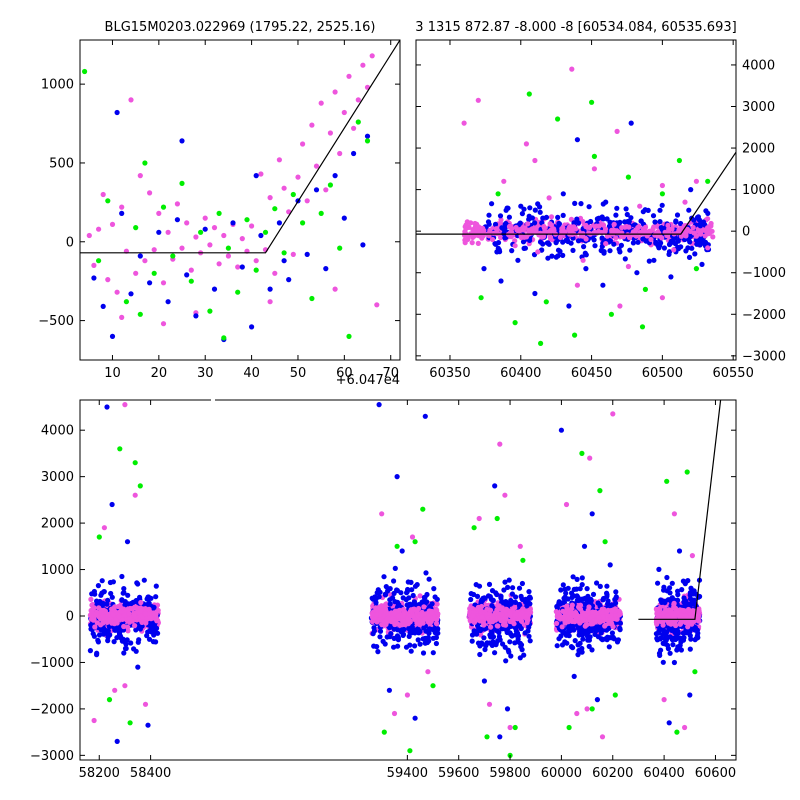 The height and width of the screenshot is (800, 800). Describe the element at coordinates (407, 773) in the screenshot. I see `full-xtick-label: 59400` at that location.